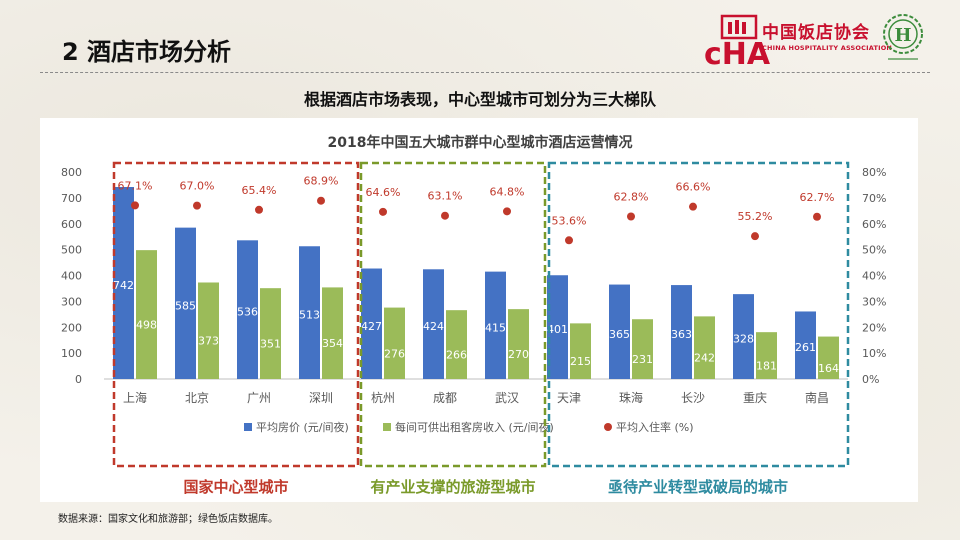  Describe the element at coordinates (557, 329) in the screenshot. I see `bar-avg-price-label: 401` at that location.